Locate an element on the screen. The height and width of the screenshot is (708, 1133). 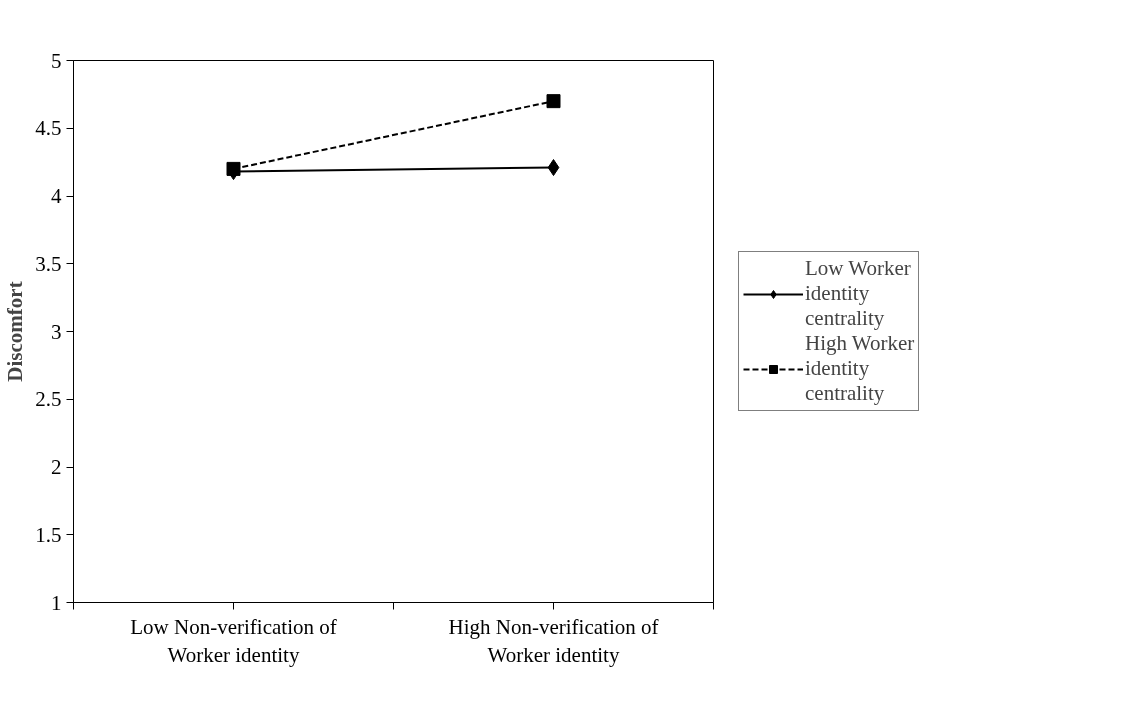
y-tick-label: 1.5 is located at coordinates (48, 534).